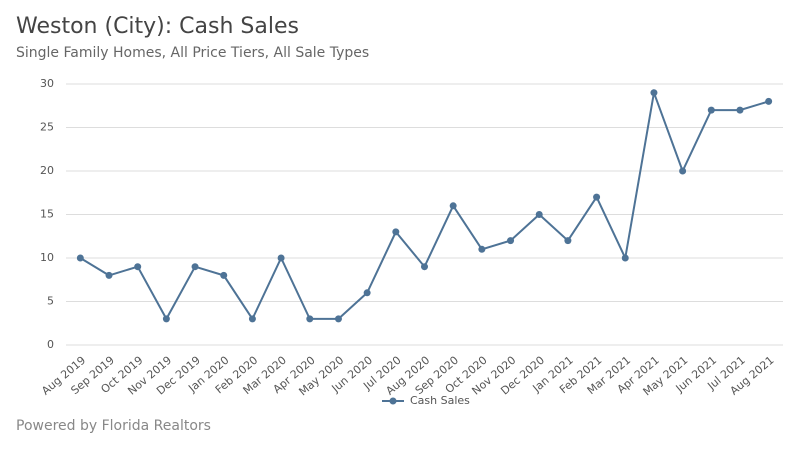 This screenshot has width=800, height=450. Describe the element at coordinates (393, 401) in the screenshot. I see `legend-swatch` at that location.